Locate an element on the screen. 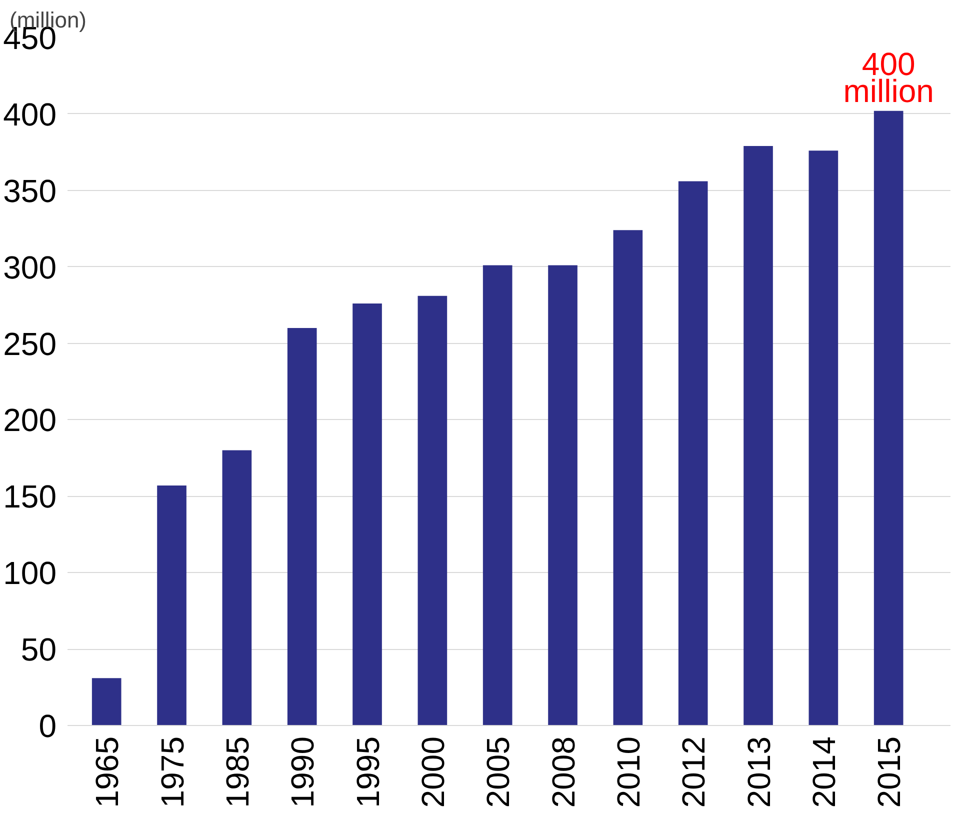  x-tick-label: 2015 is located at coordinates (889, 772).